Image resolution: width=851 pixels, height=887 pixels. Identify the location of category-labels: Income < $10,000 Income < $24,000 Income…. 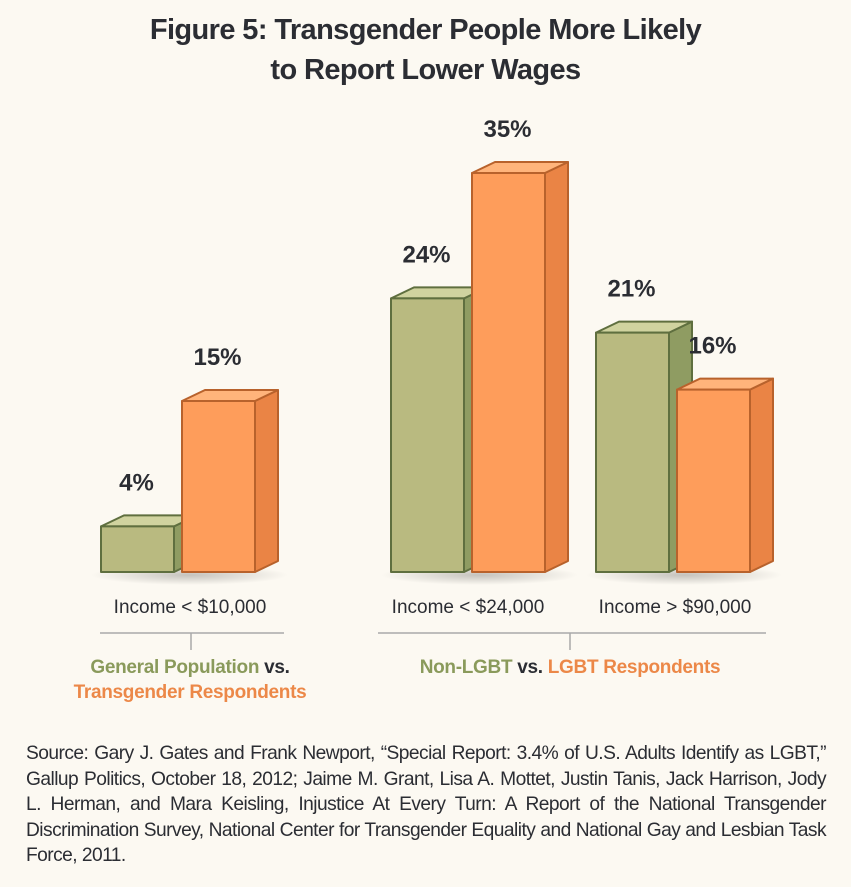
(433, 607).